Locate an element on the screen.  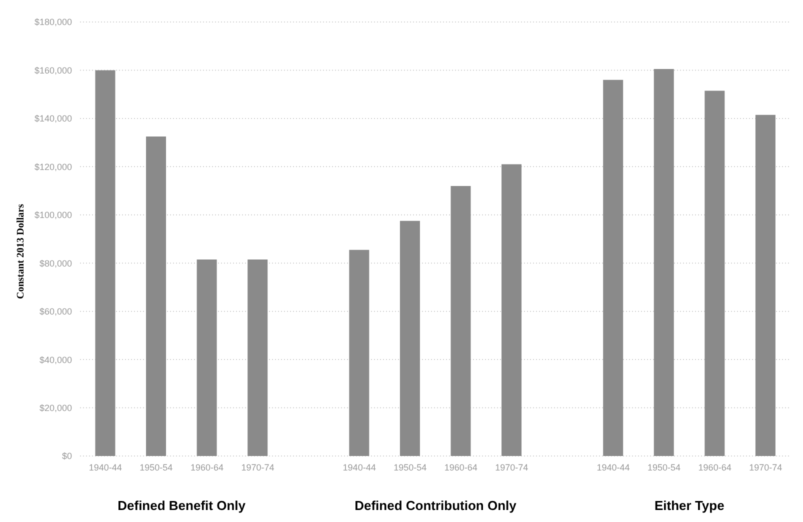
y-tick-label: $40,000 is located at coordinates (55, 359).